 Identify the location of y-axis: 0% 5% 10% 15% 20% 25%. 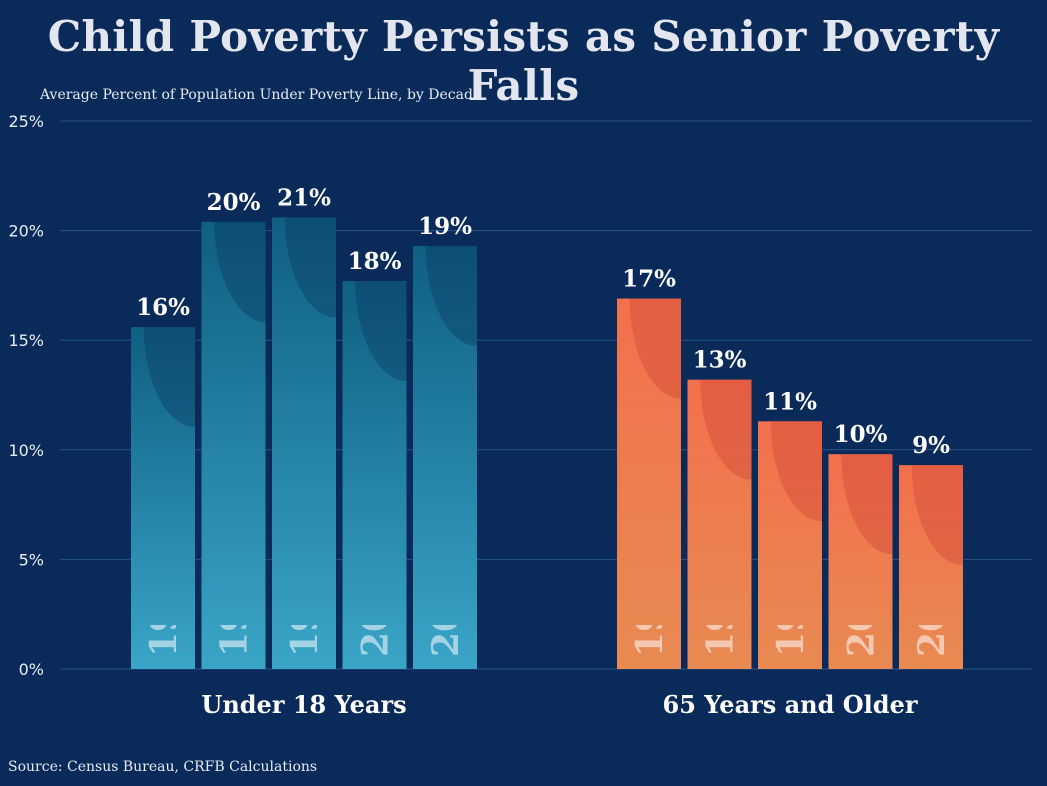
(26, 395).